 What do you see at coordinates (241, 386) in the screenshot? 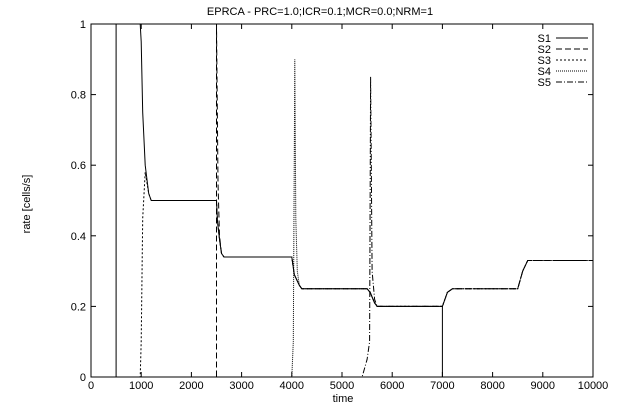
I see `x-tick-label: 3000` at bounding box center [241, 386].